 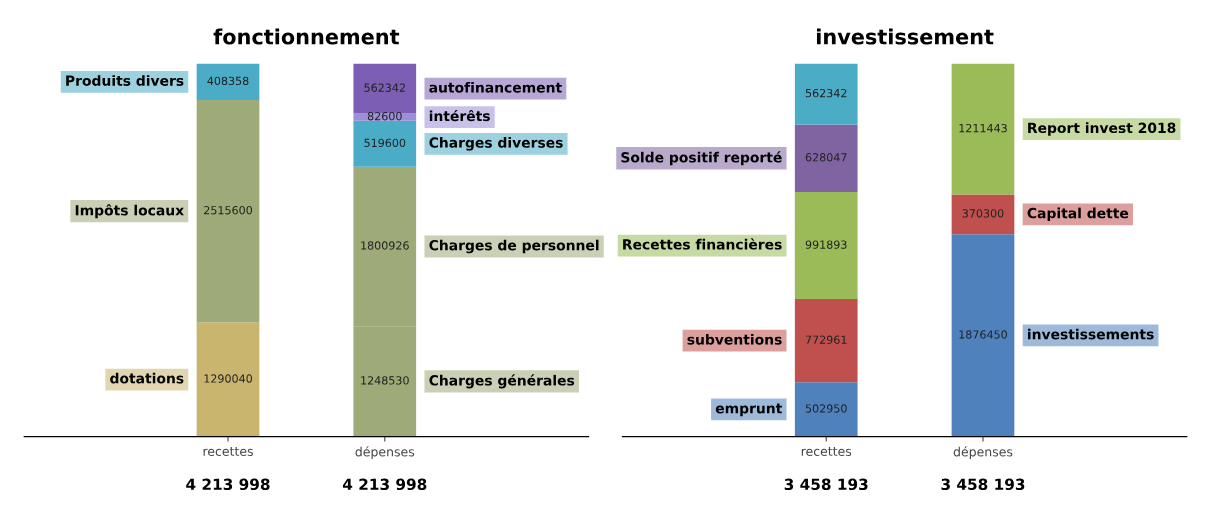 I want to click on series-label: investissements, so click(x=1091, y=334).